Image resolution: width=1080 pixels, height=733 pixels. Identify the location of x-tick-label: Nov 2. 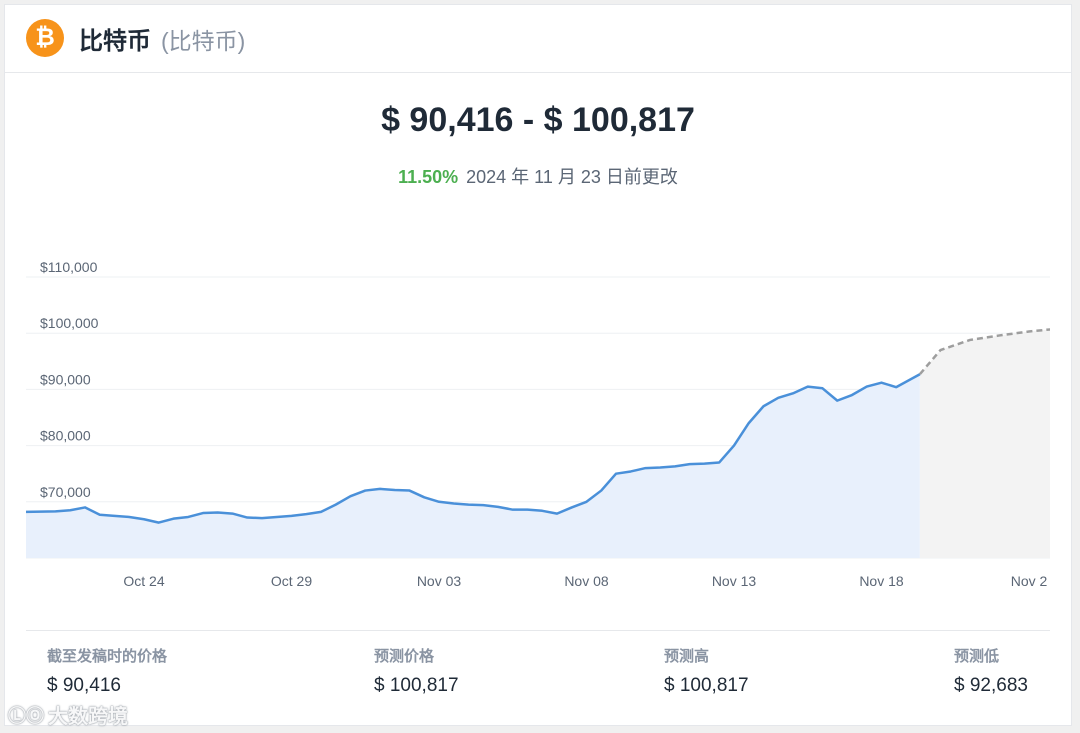
(1029, 581).